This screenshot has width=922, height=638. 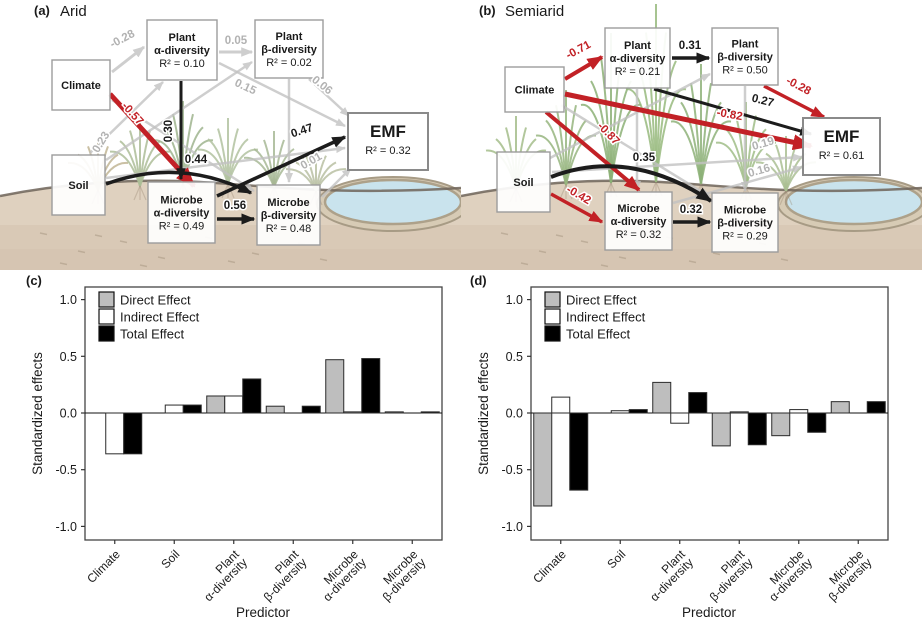 I want to click on sem-path-plant_alpha-to-emf, so click(x=733, y=111).